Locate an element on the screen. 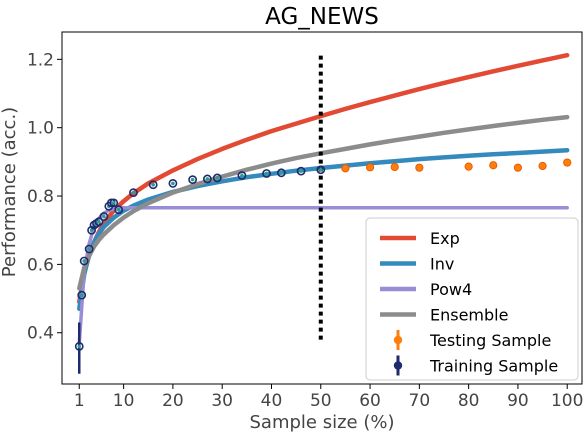 The image size is (586, 436). chart-title: AG_NEWS is located at coordinates (322, 17).